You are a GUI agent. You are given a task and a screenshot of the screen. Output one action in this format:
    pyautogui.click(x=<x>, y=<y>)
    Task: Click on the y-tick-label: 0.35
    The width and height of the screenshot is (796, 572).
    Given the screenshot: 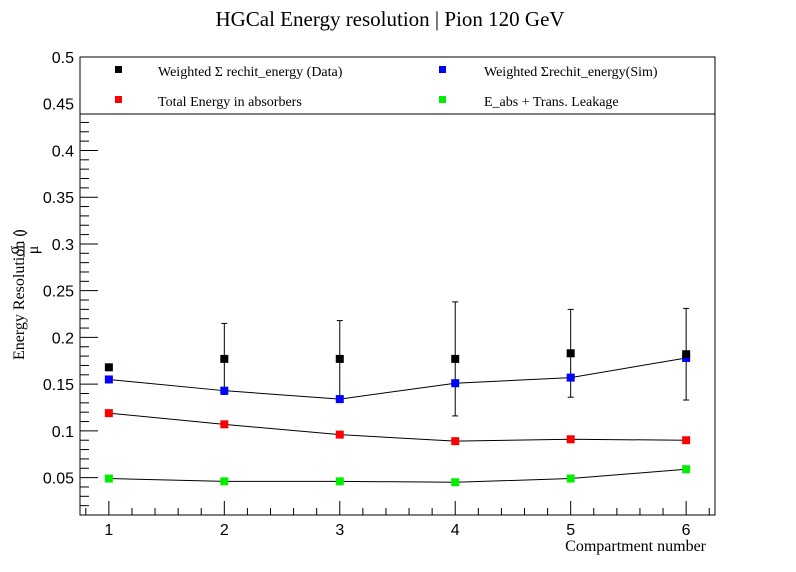 What is the action you would take?
    pyautogui.click(x=58, y=198)
    